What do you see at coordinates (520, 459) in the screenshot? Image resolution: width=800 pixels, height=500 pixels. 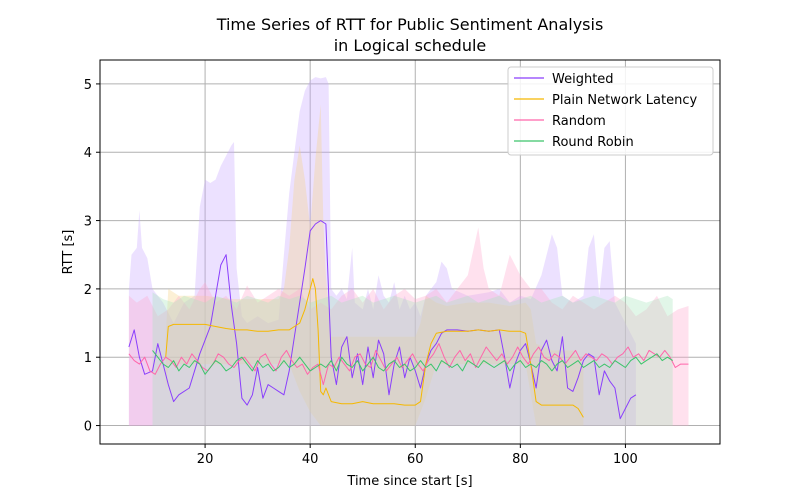 I see `x-tick-label: 80` at bounding box center [520, 459].